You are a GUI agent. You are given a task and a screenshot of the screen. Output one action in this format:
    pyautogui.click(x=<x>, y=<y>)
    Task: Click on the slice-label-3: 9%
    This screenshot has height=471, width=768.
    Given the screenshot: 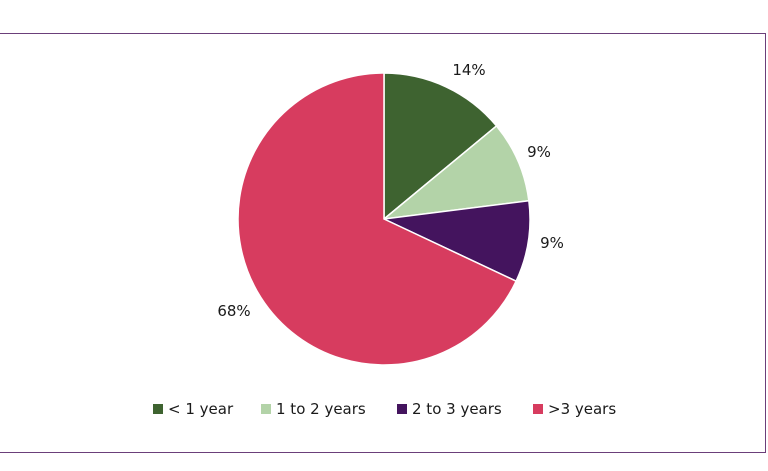 What is the action you would take?
    pyautogui.click(x=552, y=243)
    